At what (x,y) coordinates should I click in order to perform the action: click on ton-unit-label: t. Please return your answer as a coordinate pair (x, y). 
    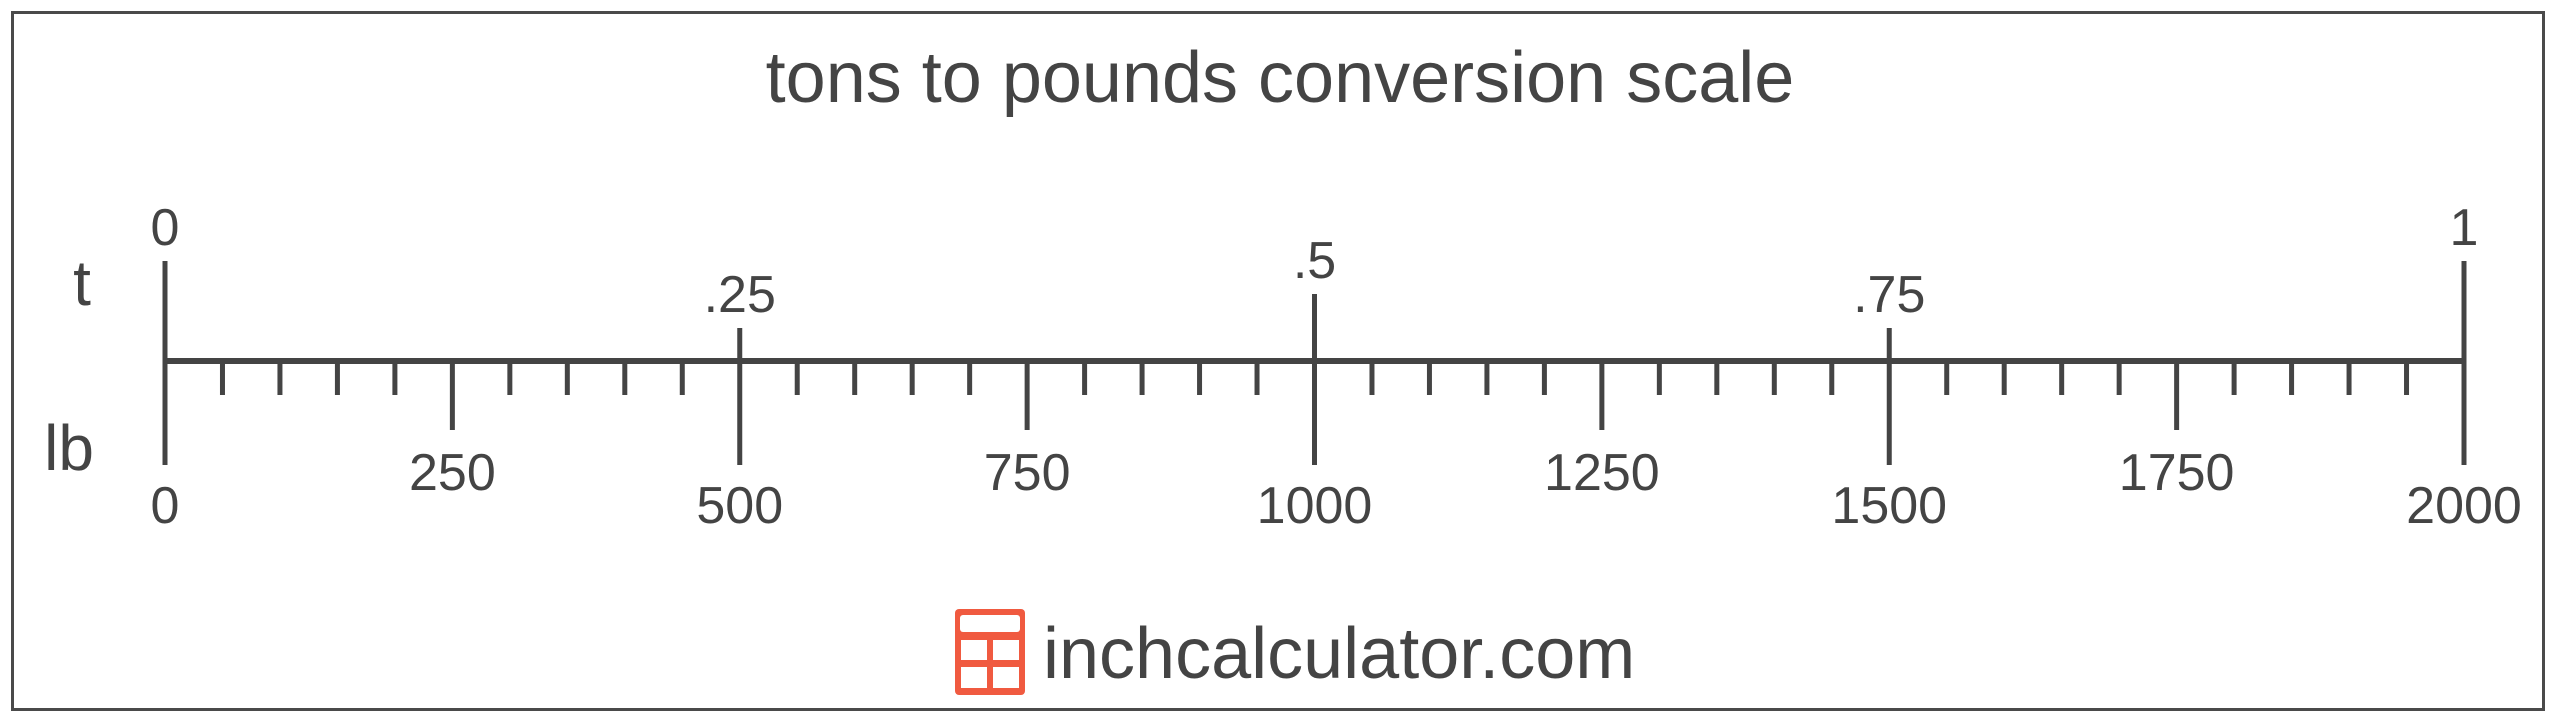
    Looking at the image, I should click on (82, 283).